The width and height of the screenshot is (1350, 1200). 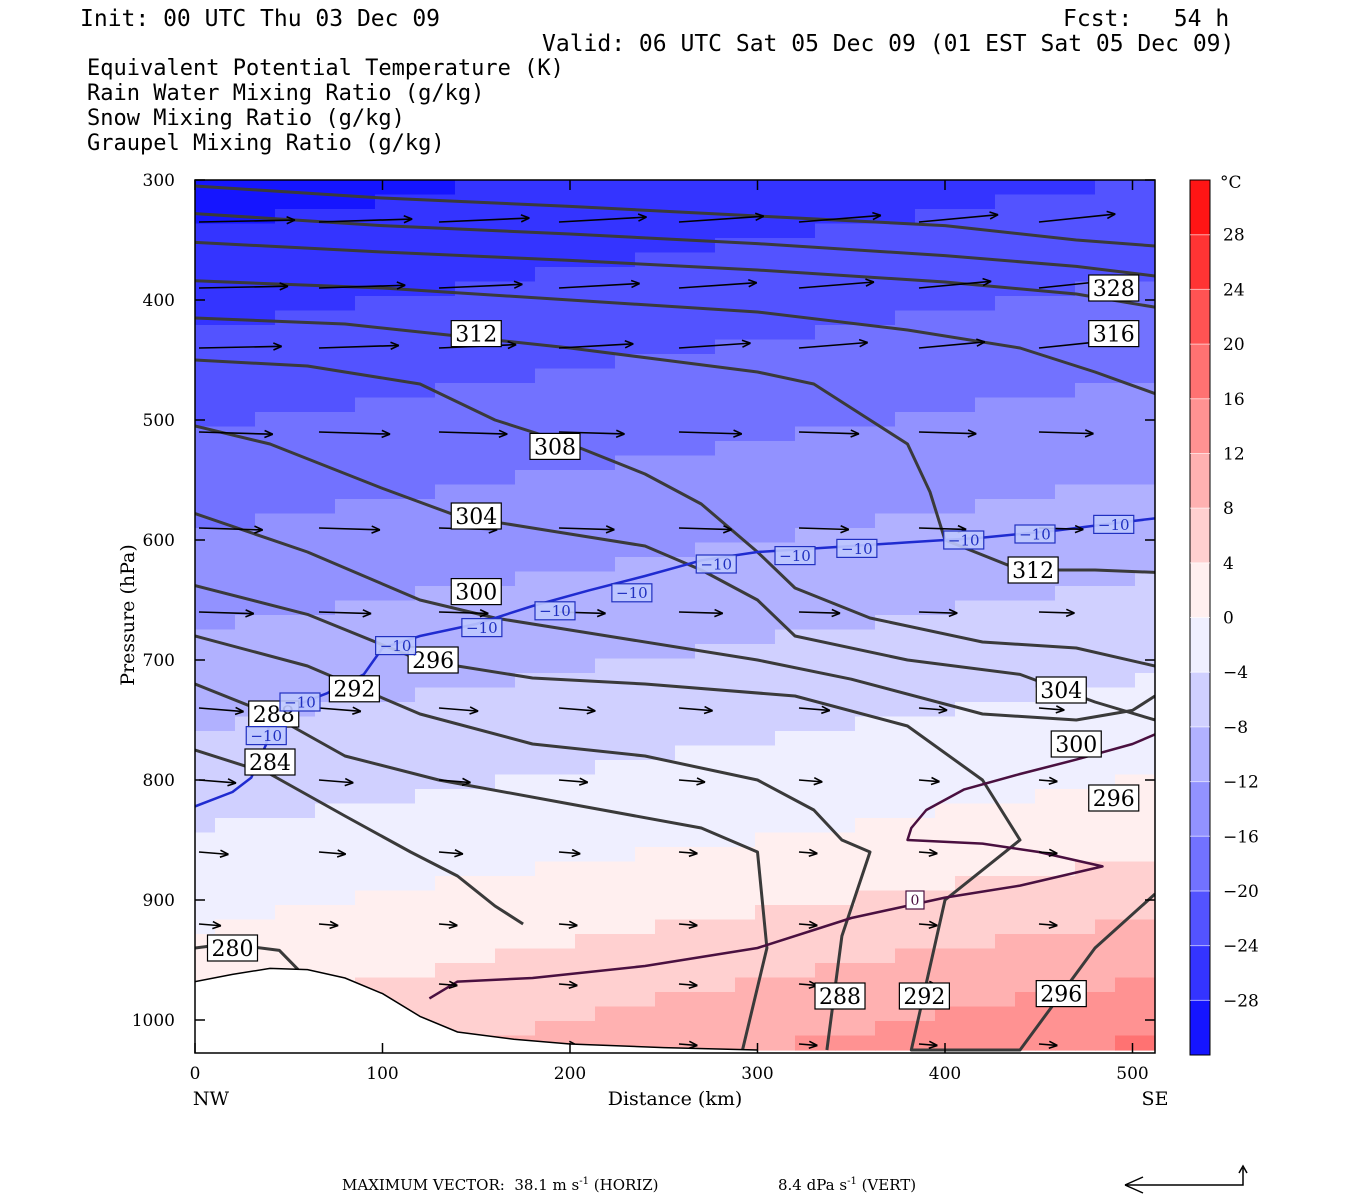 What do you see at coordinates (584, 1181) in the screenshot?
I see `max-horiz-exponent: -1` at bounding box center [584, 1181].